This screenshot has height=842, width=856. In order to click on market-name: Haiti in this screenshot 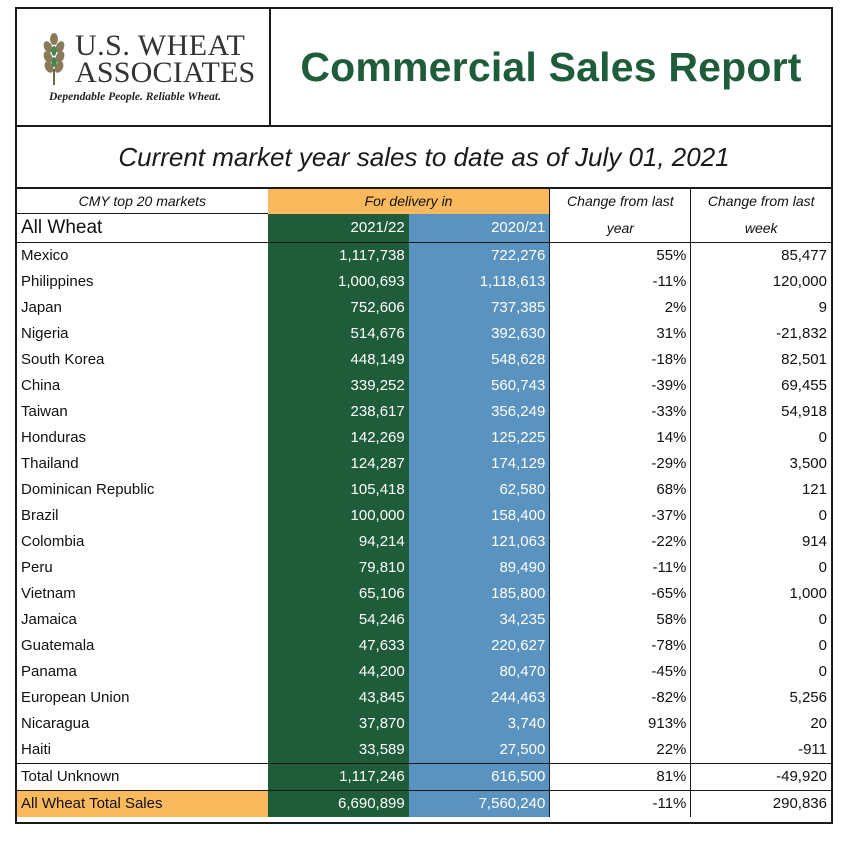, I will do `click(36, 749)`.